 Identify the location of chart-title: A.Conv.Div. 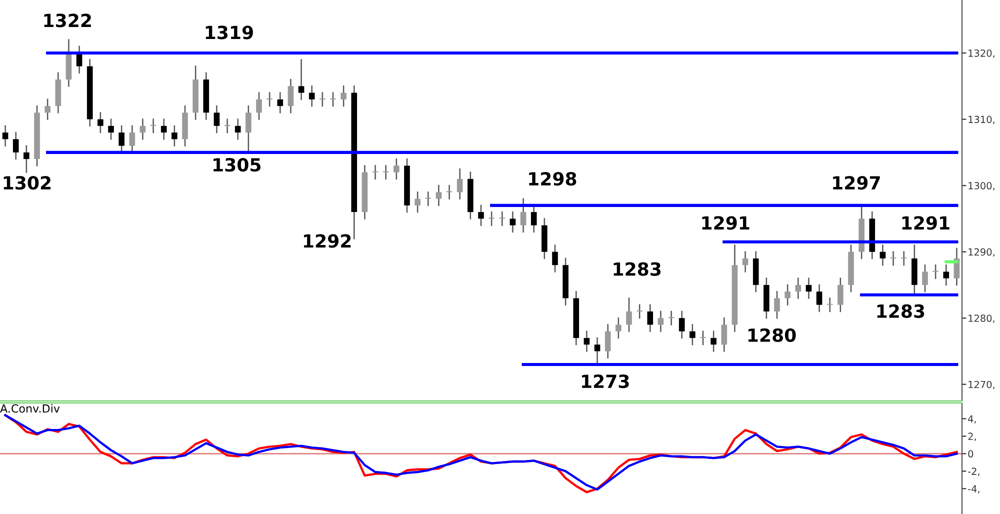
(30, 408).